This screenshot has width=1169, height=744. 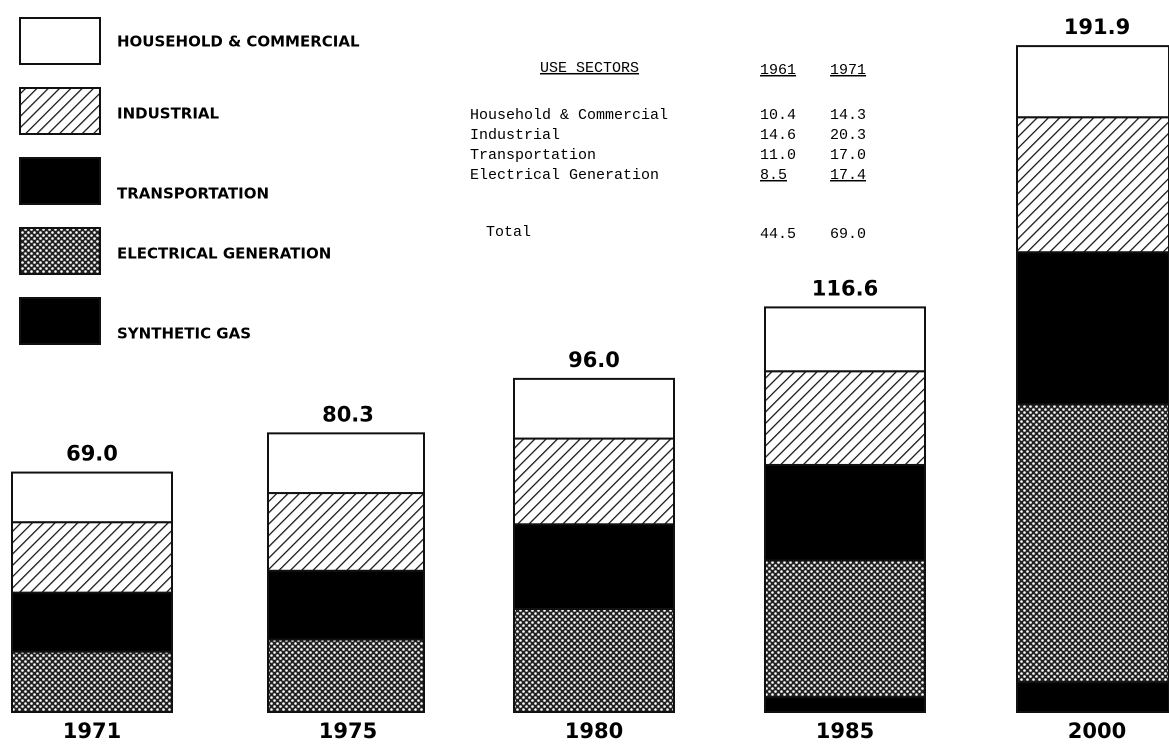 I want to click on x-tick-label: 1985, so click(x=845, y=731).